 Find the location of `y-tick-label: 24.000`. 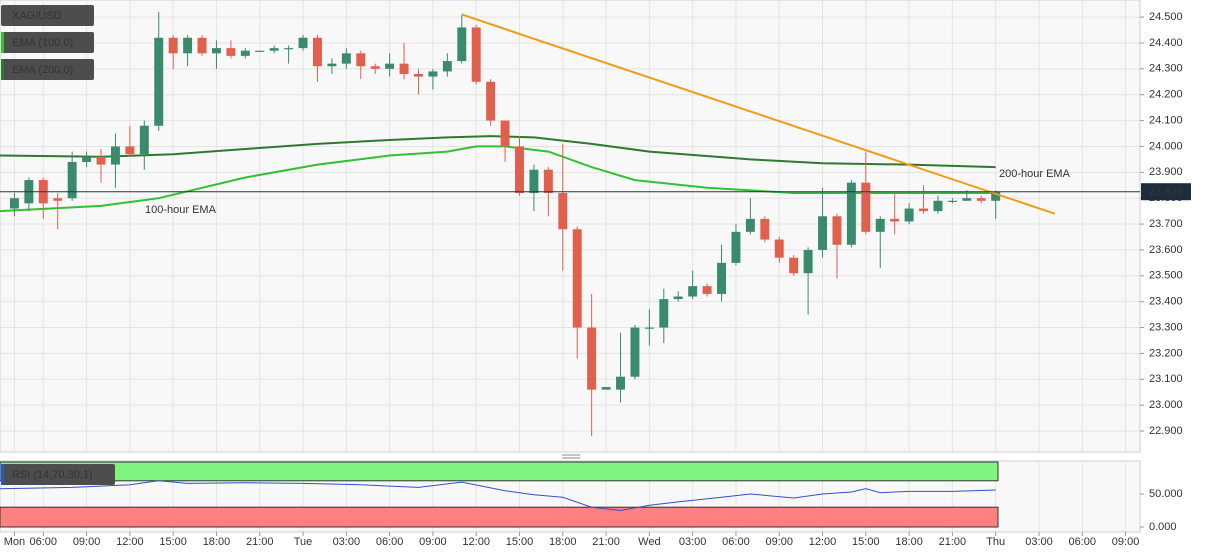

y-tick-label: 24.000 is located at coordinates (1166, 146).